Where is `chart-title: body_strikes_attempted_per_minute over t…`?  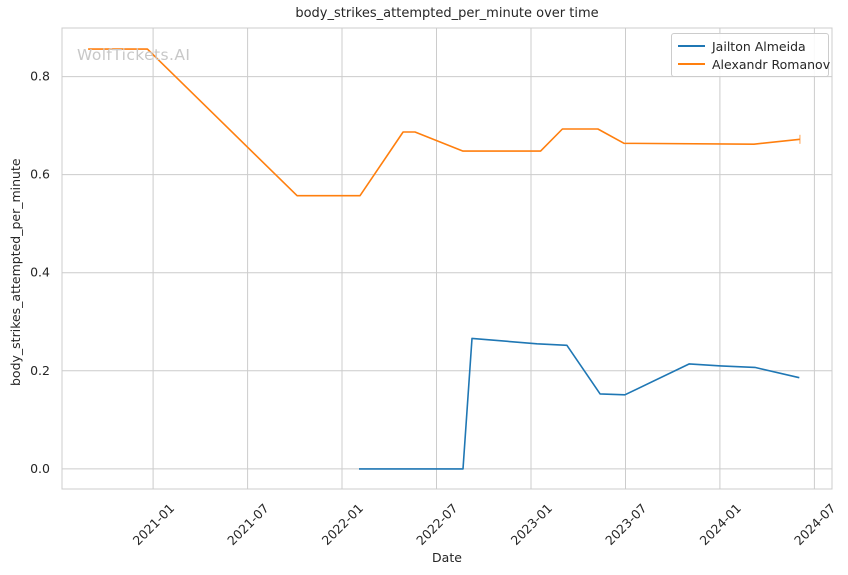
chart-title: body_strikes_attempted_per_minute over t… is located at coordinates (447, 13).